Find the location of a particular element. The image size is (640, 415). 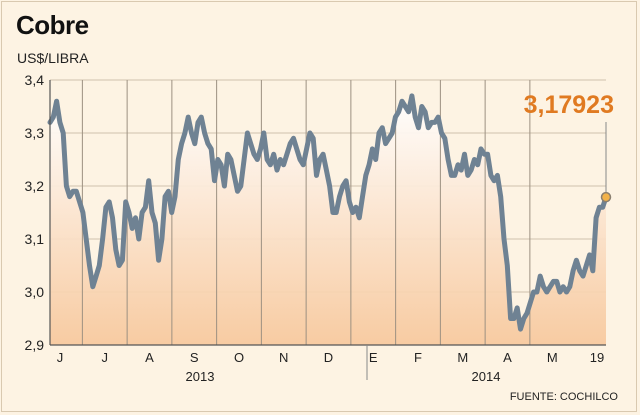

y-tick-label: 2,9 is located at coordinates (35, 345).